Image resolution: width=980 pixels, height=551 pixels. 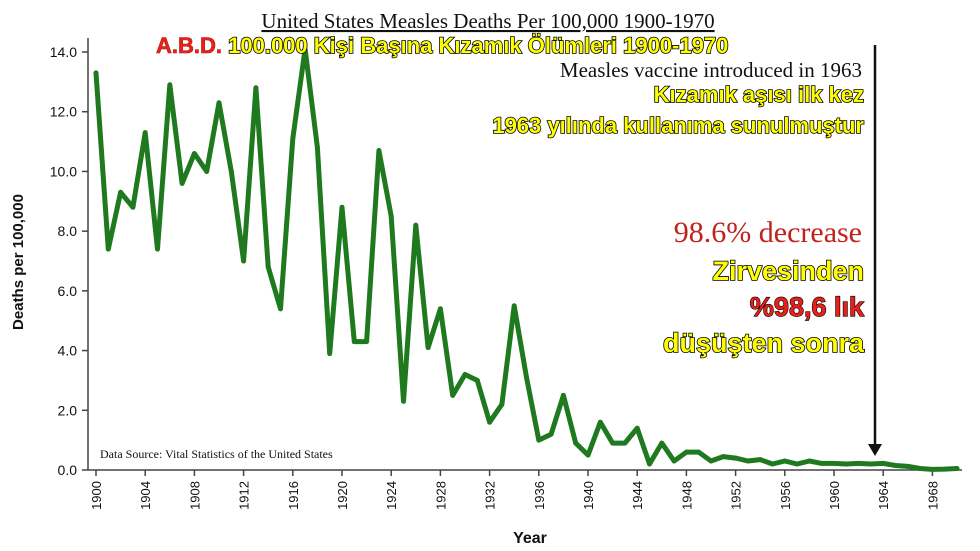 What do you see at coordinates (244, 495) in the screenshot?
I see `x-tick-label: 1912` at bounding box center [244, 495].